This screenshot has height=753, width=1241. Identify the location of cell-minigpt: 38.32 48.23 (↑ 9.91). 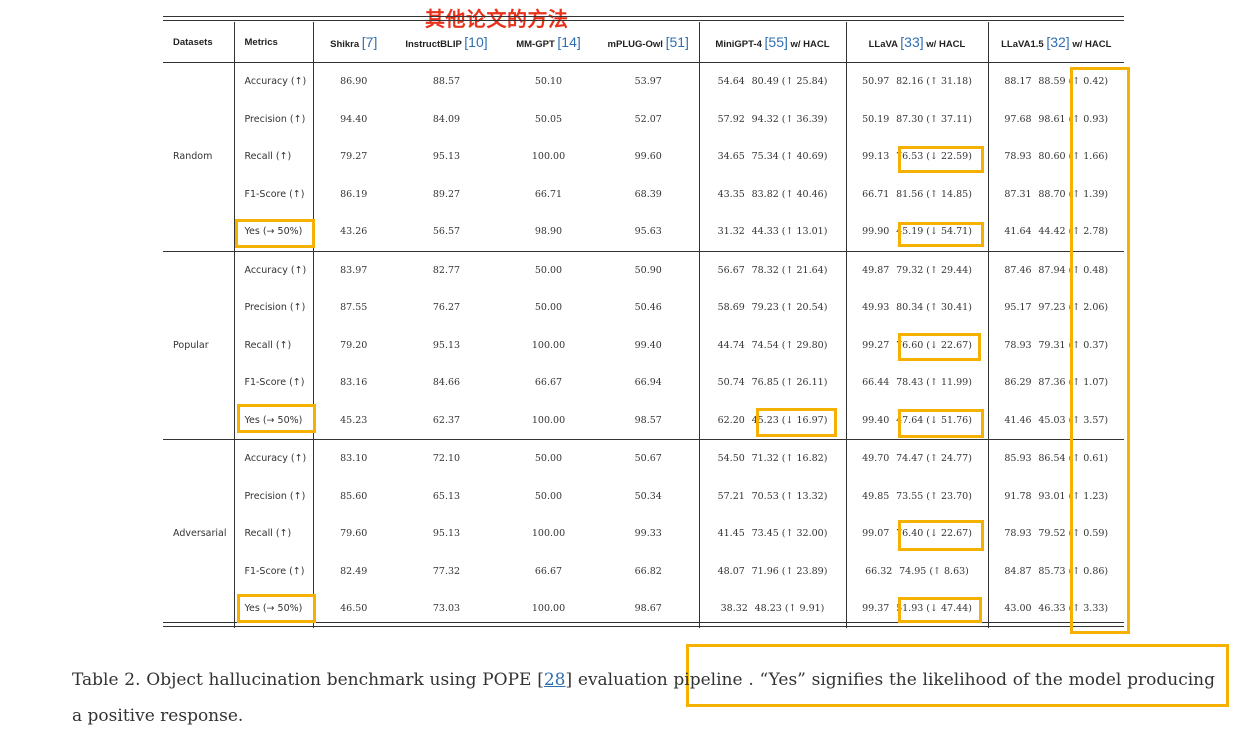
(773, 609).